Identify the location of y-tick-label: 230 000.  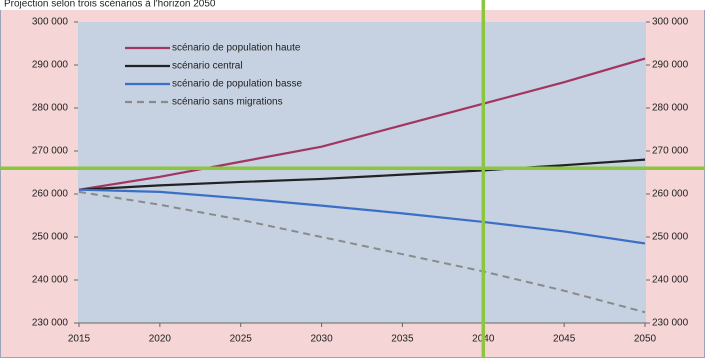
(50, 323).